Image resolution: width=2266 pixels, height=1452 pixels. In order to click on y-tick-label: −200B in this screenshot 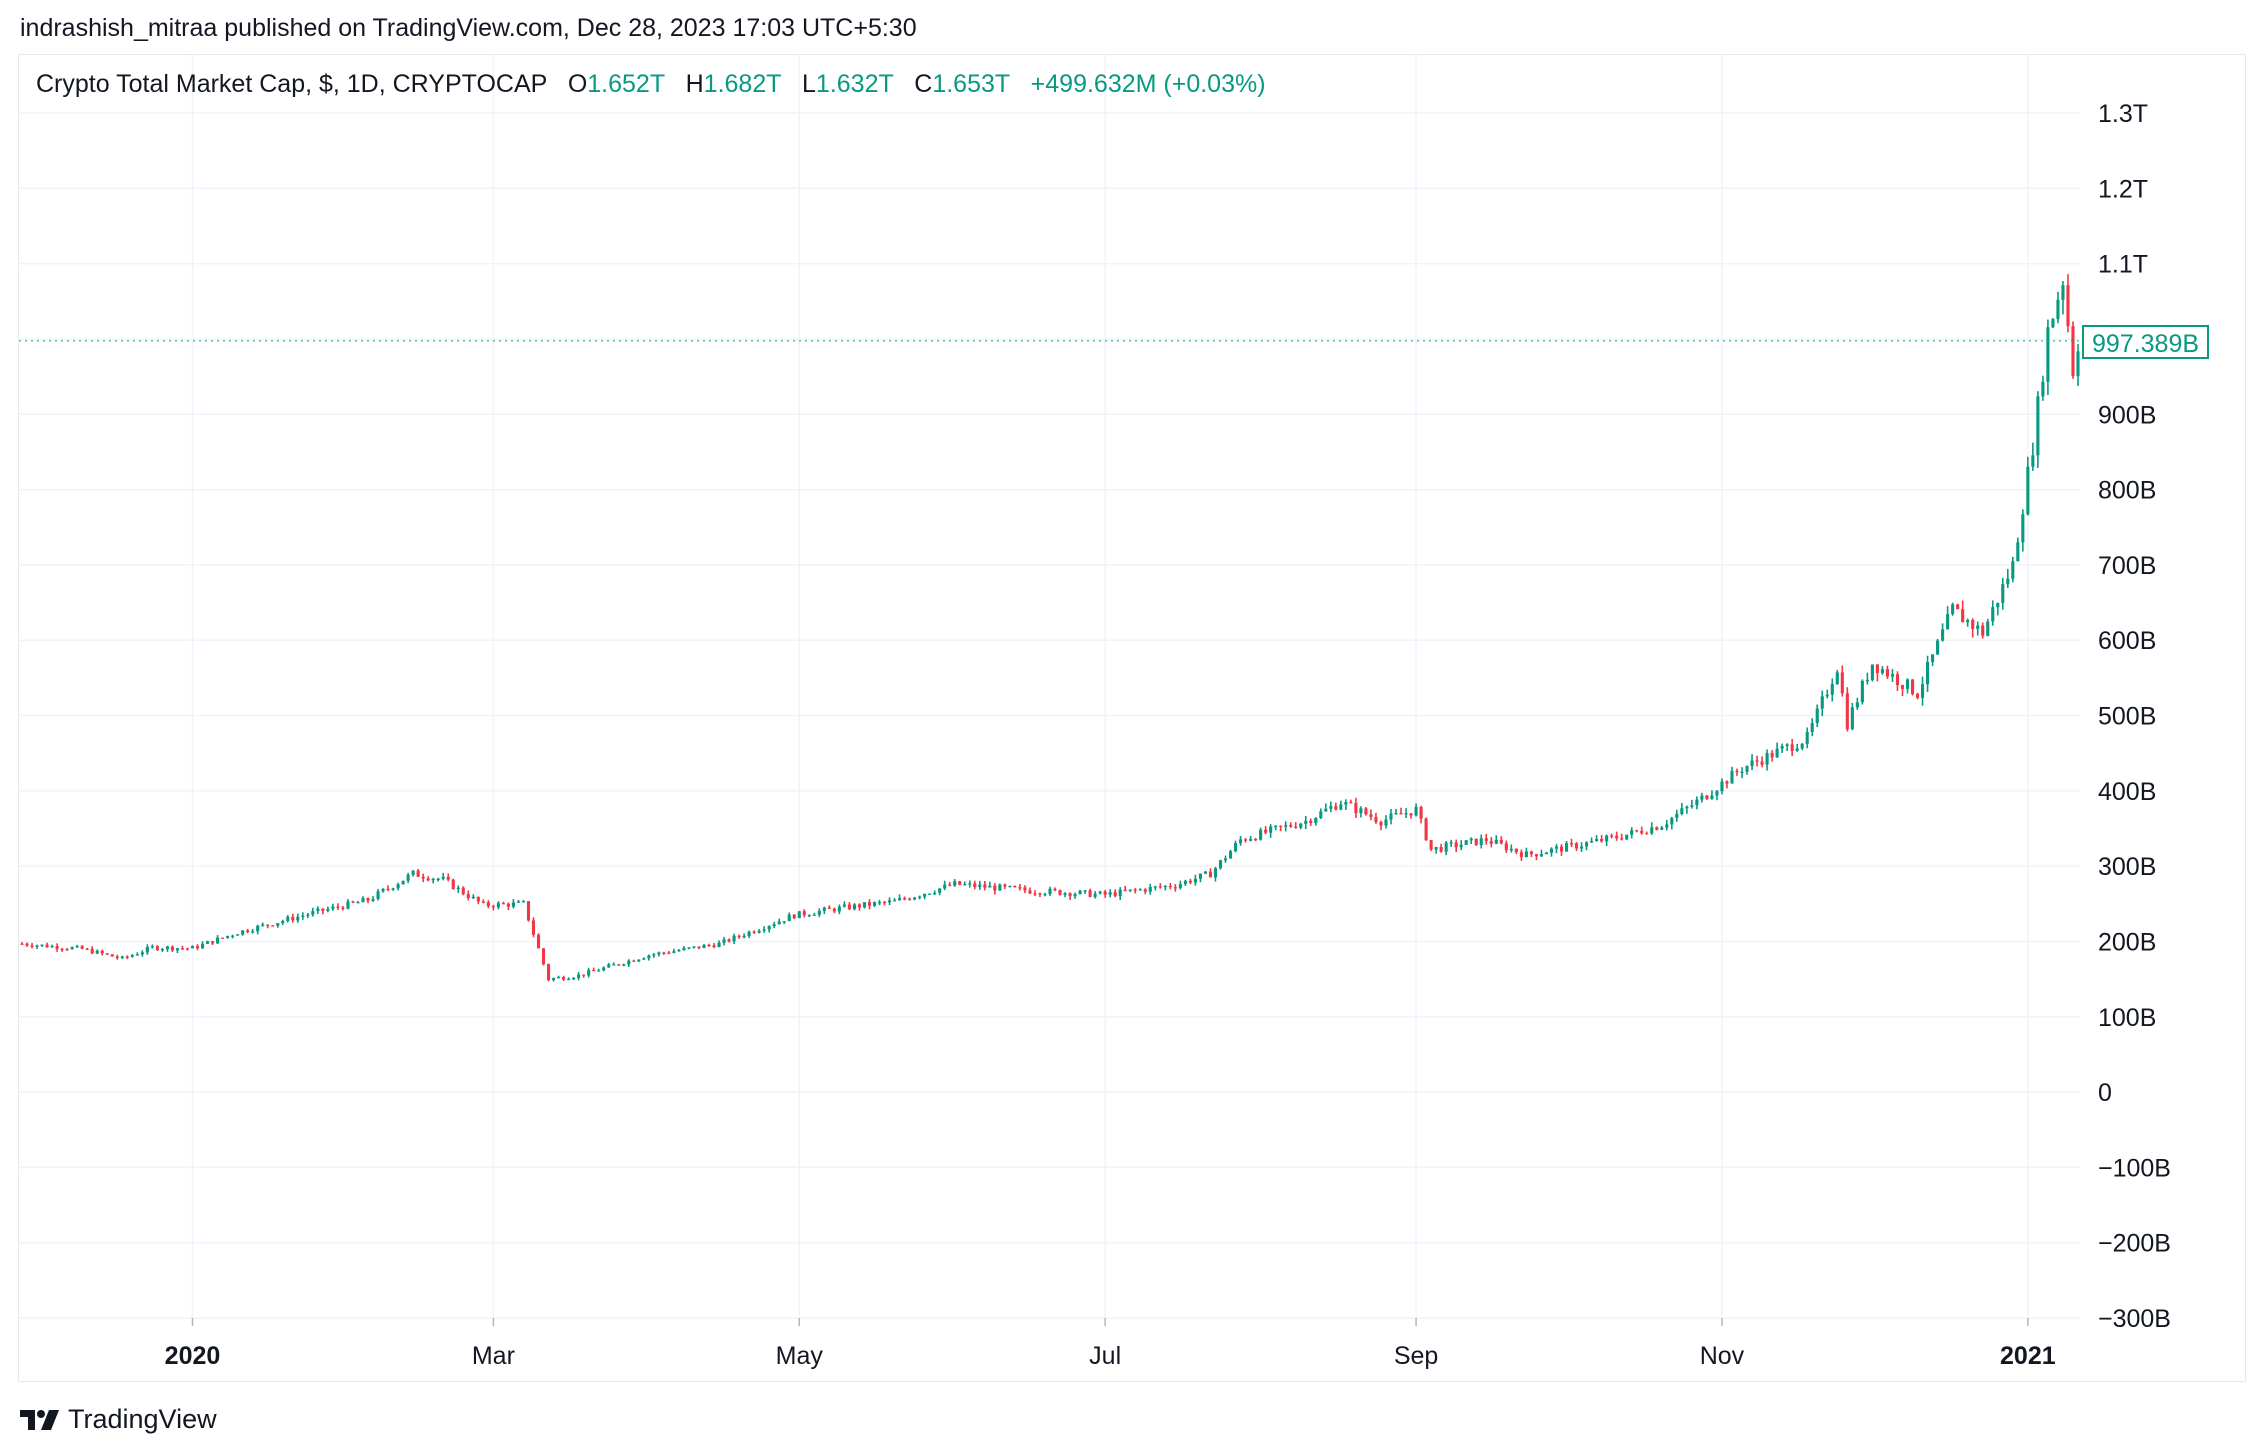, I will do `click(2134, 1244)`.